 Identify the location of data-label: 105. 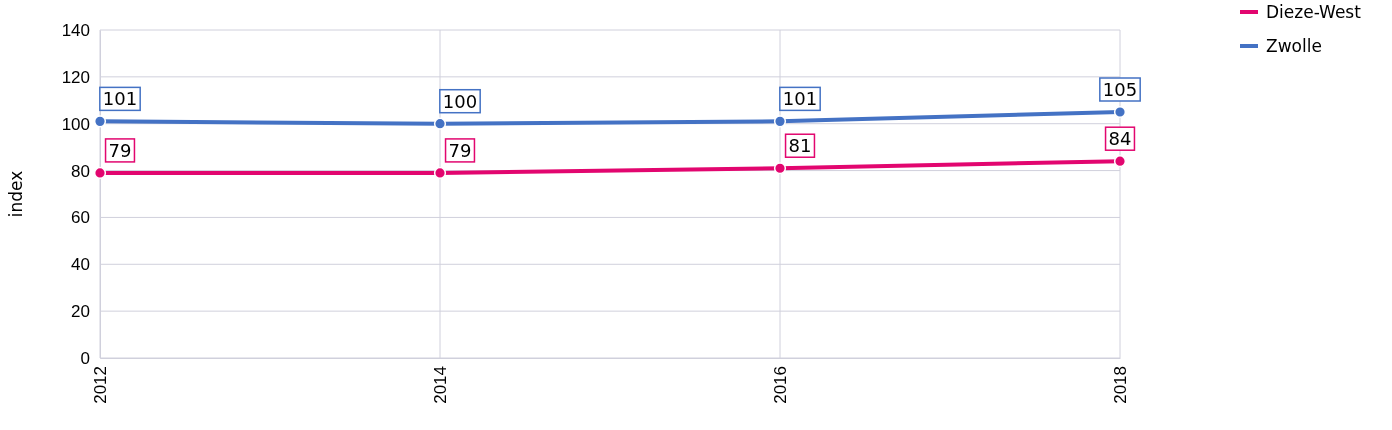
(1120, 89).